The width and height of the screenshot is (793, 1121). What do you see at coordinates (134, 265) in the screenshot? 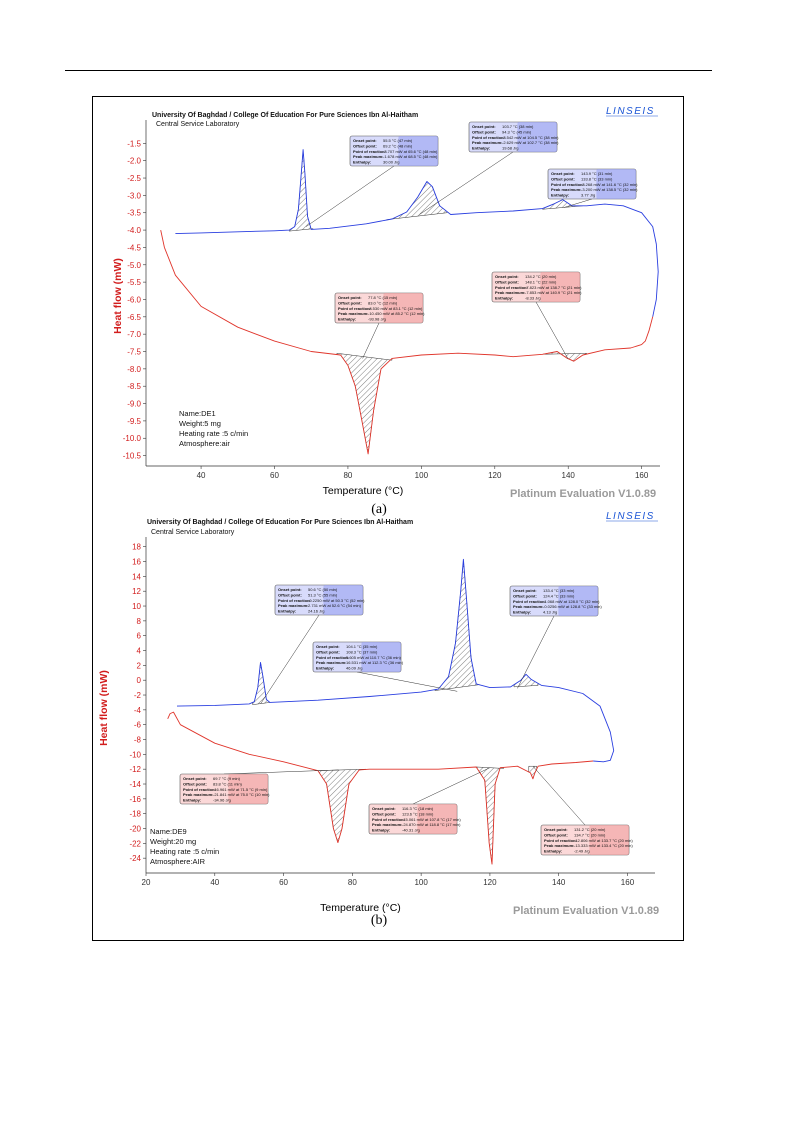
I see `y-tick-label: -5.0` at bounding box center [134, 265].